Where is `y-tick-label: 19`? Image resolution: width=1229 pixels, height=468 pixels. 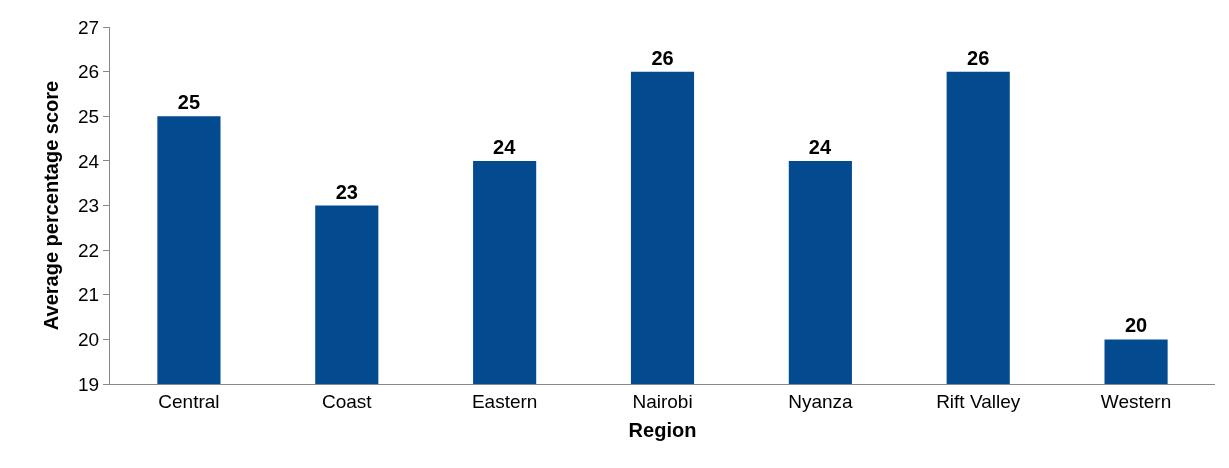
y-tick-label: 19 is located at coordinates (89, 384).